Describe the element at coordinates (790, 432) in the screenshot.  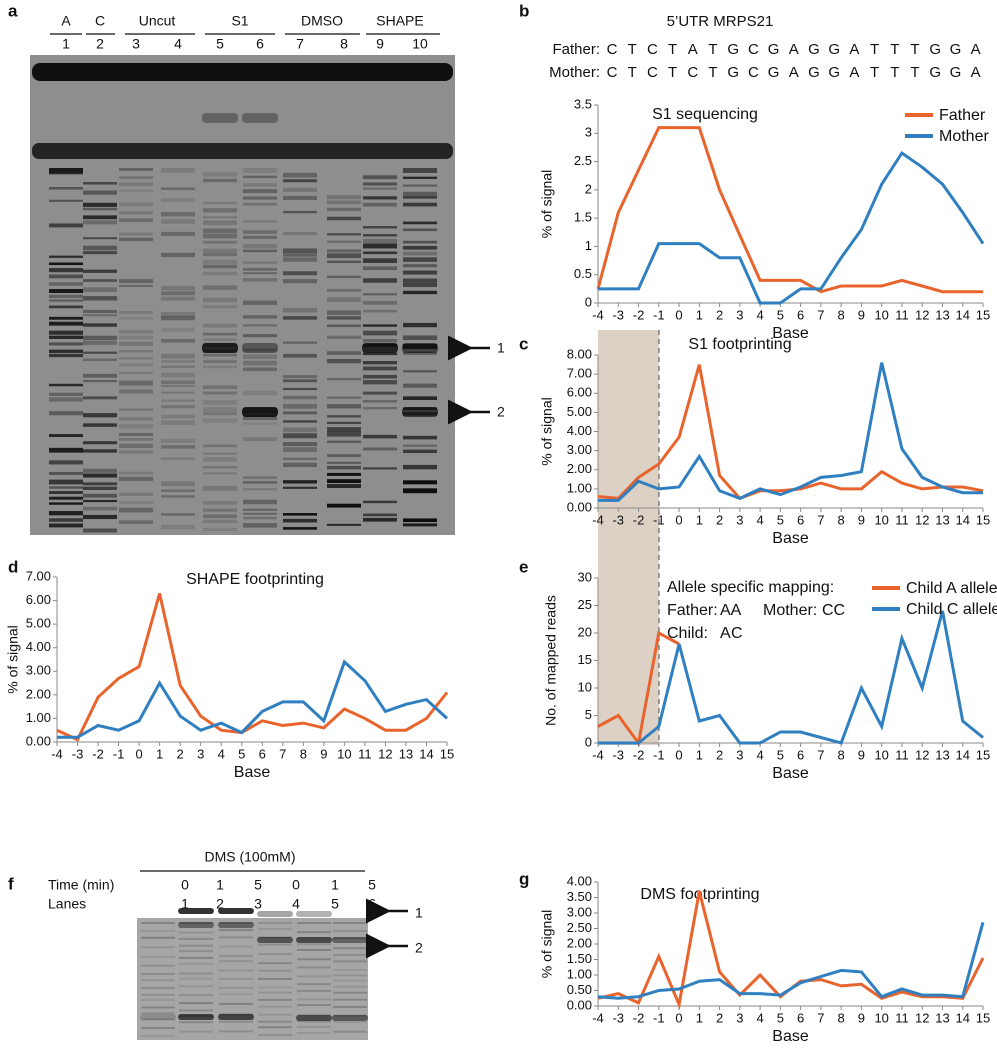
I see `data-line` at that location.